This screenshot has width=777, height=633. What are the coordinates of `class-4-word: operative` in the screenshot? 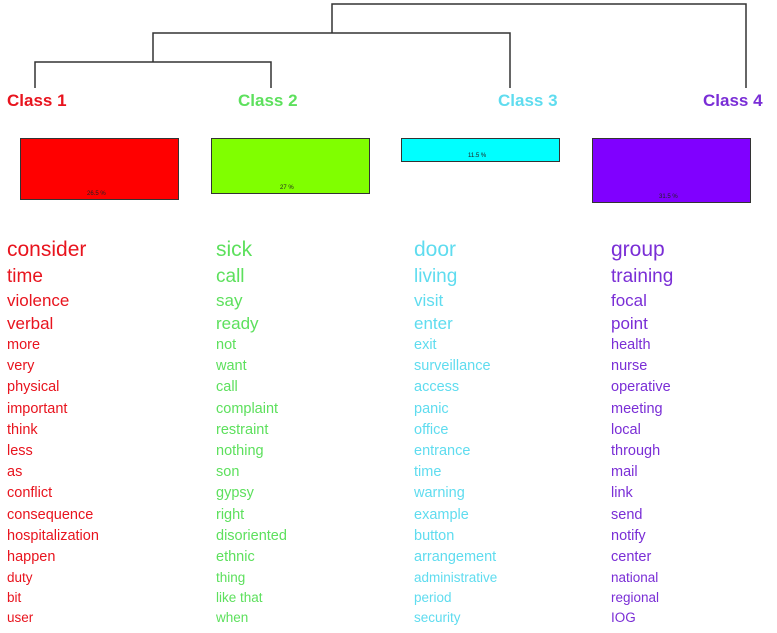 It's located at (641, 387).